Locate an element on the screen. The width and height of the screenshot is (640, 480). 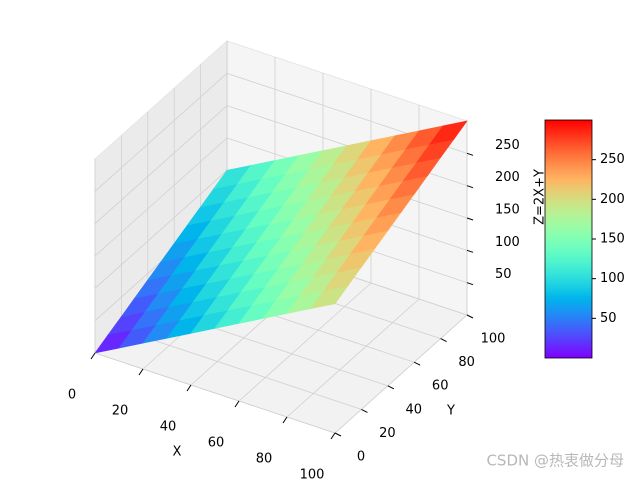
colorbar-tick-label: 50 is located at coordinates (608, 318).